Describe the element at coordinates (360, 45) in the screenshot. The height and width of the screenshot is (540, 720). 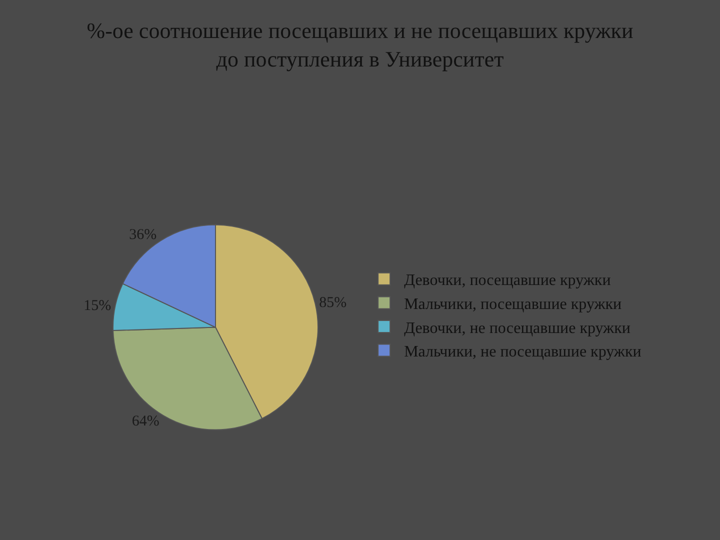
I see `chart-title: %-ое соотношение посещавших и не посещавших кружки до поступления в Университет` at that location.